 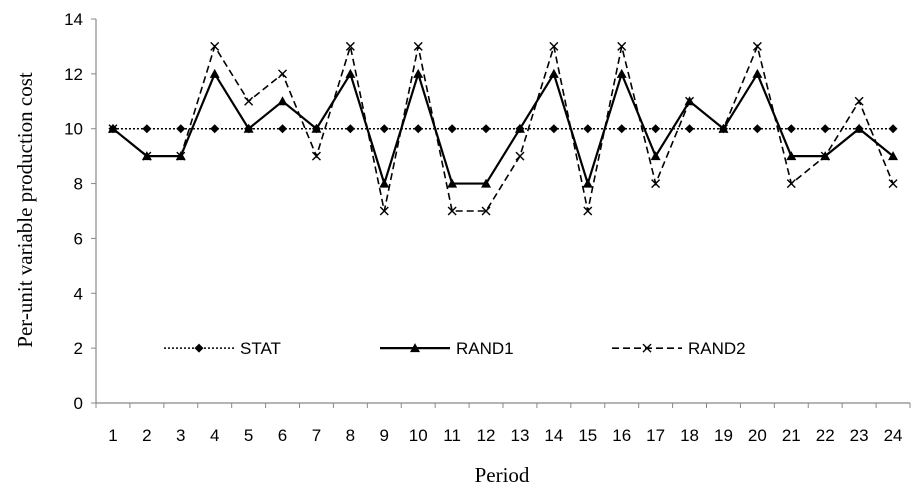 What do you see at coordinates (621, 435) in the screenshot?
I see `x-tick-label: 16` at bounding box center [621, 435].